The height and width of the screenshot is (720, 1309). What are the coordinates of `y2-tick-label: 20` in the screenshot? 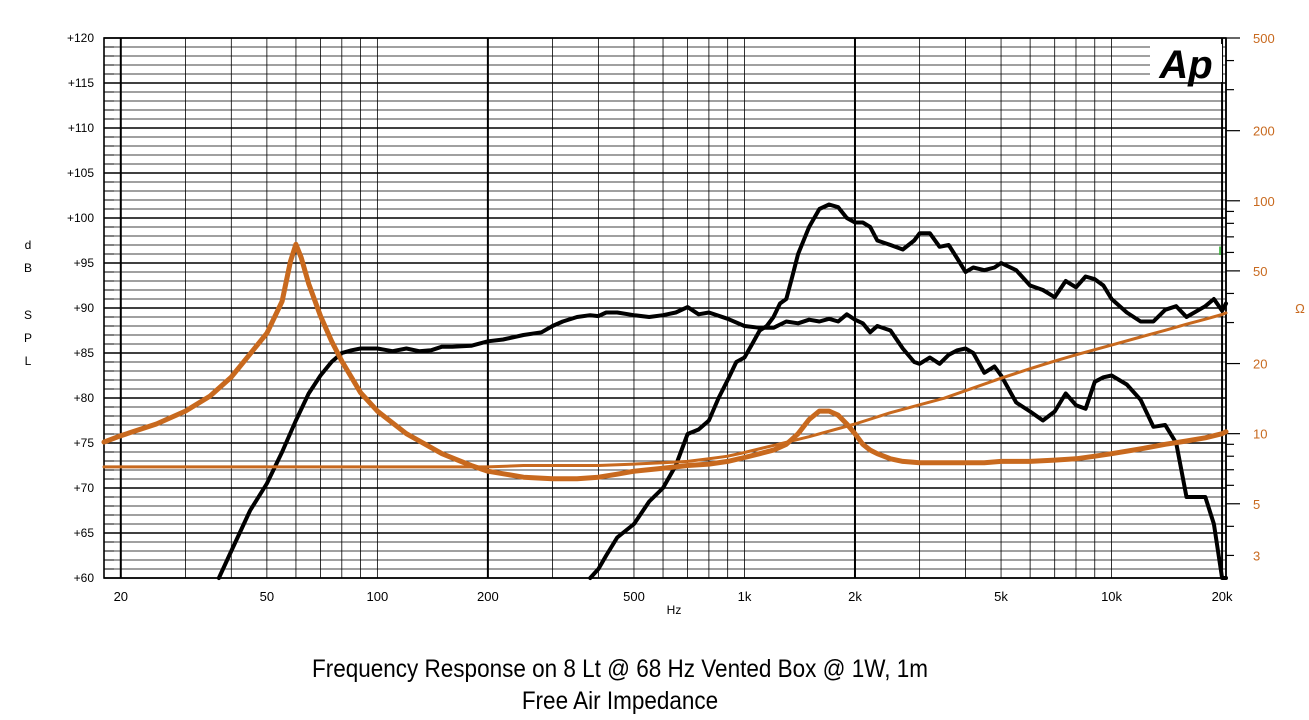 It's located at (1260, 364).